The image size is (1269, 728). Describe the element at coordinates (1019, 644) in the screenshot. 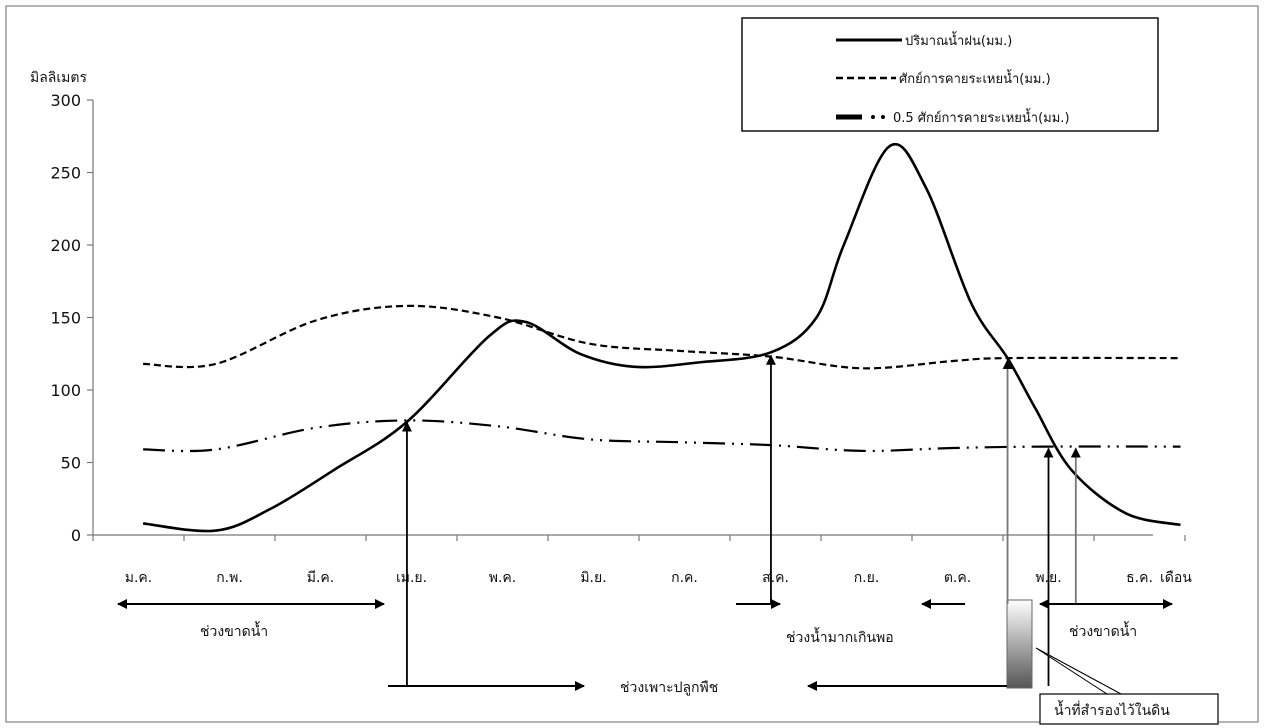

I see `soil-storage-bar` at that location.